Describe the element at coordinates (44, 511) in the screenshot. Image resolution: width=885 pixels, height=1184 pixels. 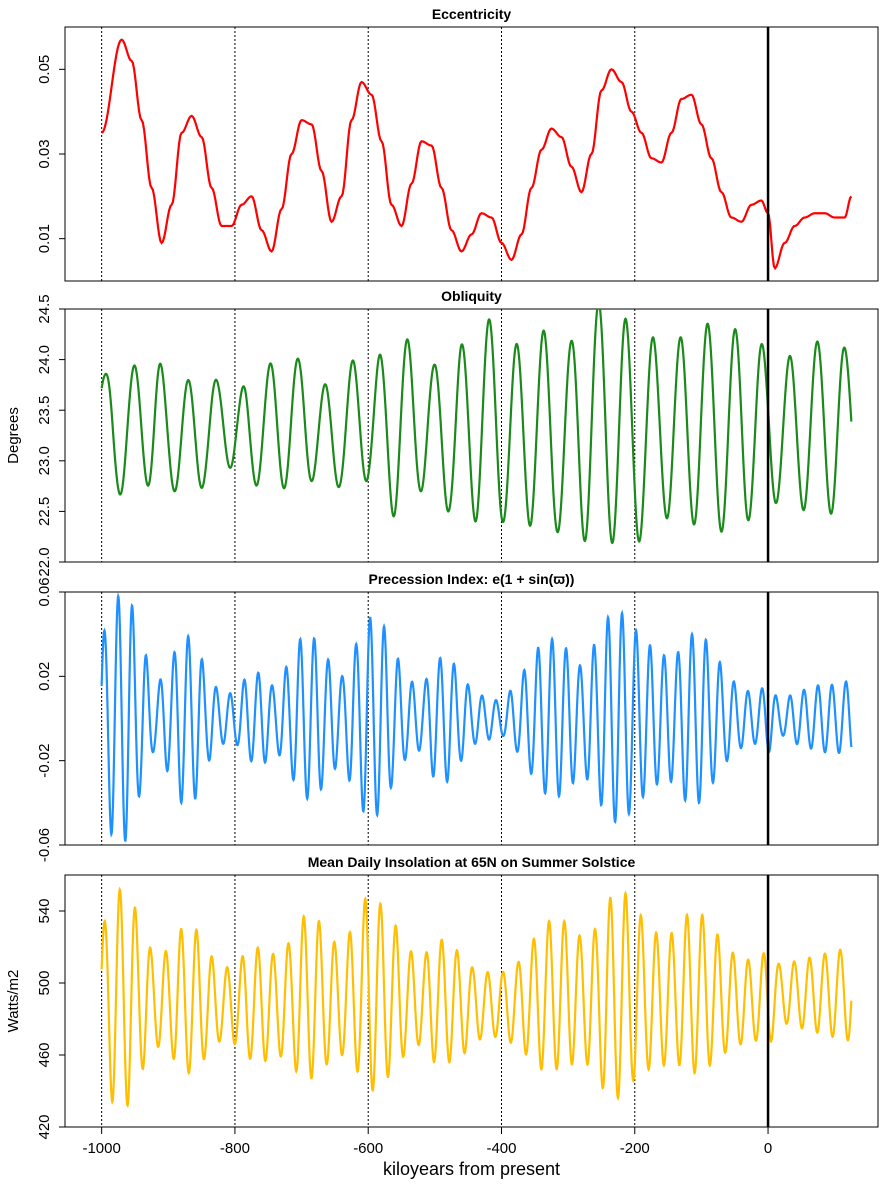
I see `y-tick-label: 22.5` at that location.